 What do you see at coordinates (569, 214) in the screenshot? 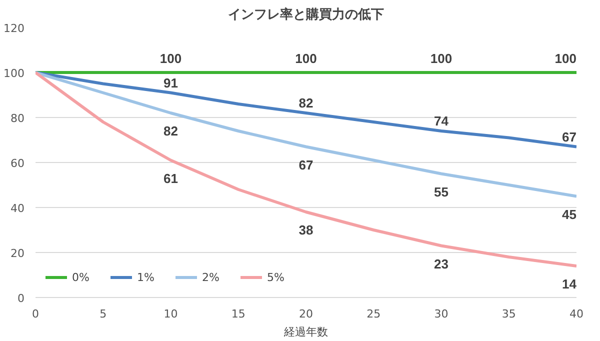
I see `data-label: 45` at bounding box center [569, 214].